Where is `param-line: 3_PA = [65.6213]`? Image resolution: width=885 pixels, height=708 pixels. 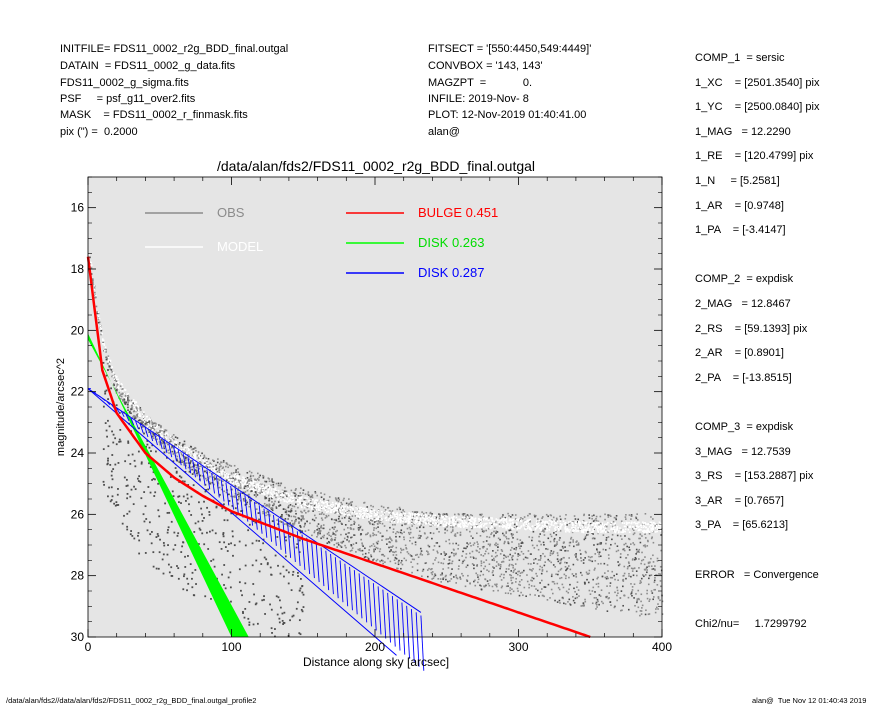
param-line: 3_PA = [65.6213] is located at coordinates (742, 525).